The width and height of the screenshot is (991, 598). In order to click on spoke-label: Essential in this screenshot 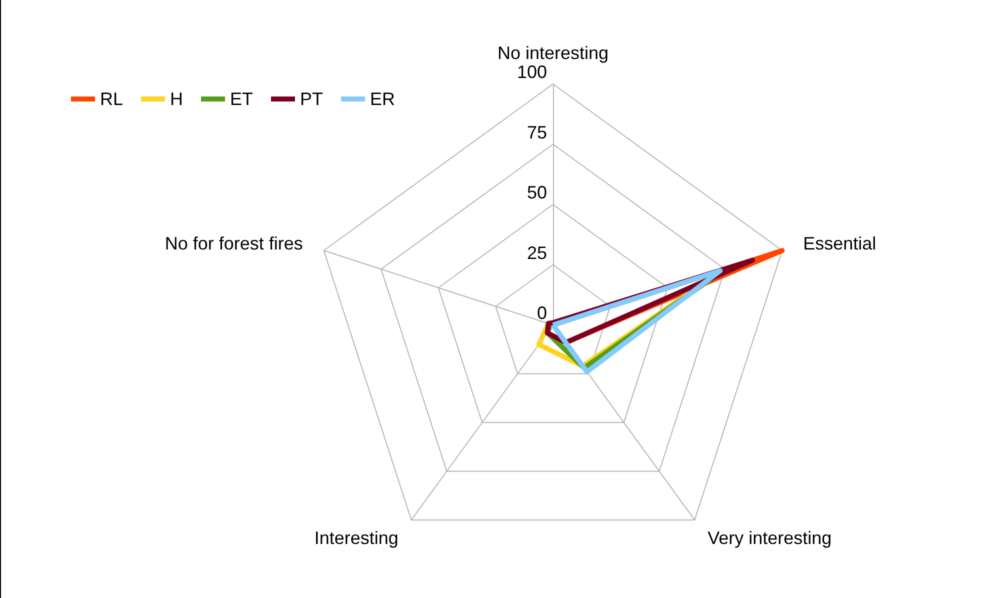, I will do `click(839, 244)`.